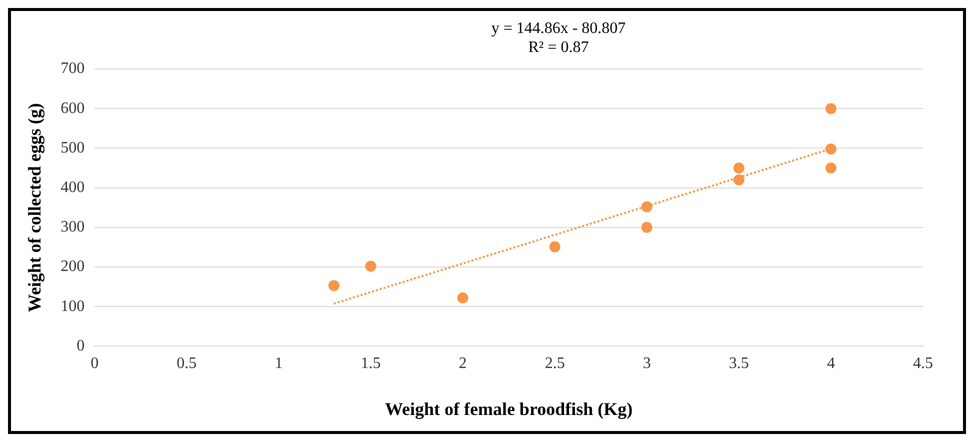 The image size is (980, 448). I want to click on y-axis-title: Weight of collected eggs (g), so click(34, 207).